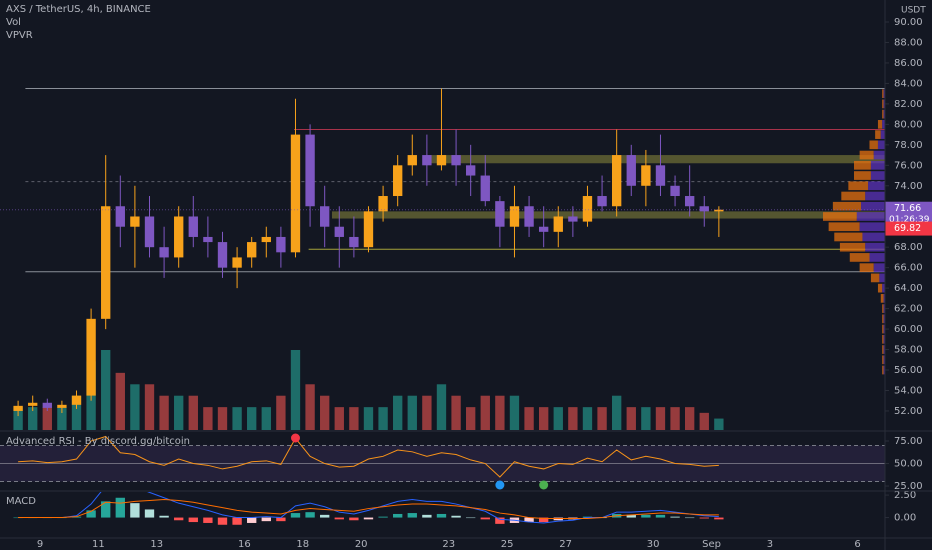 The width and height of the screenshot is (932, 550). Describe the element at coordinates (909, 220) in the screenshot. I see `countdown-label: 01:26:39` at that location.